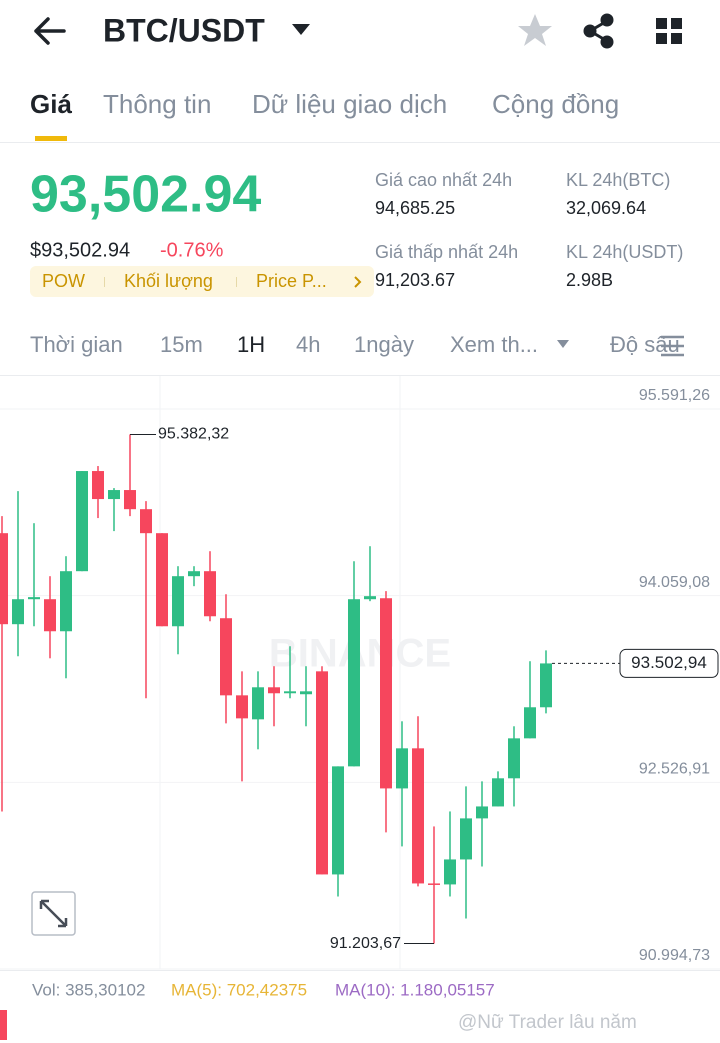 The height and width of the screenshot is (1043, 720). I want to click on y-tick-label: 95.591,26, so click(674, 395).